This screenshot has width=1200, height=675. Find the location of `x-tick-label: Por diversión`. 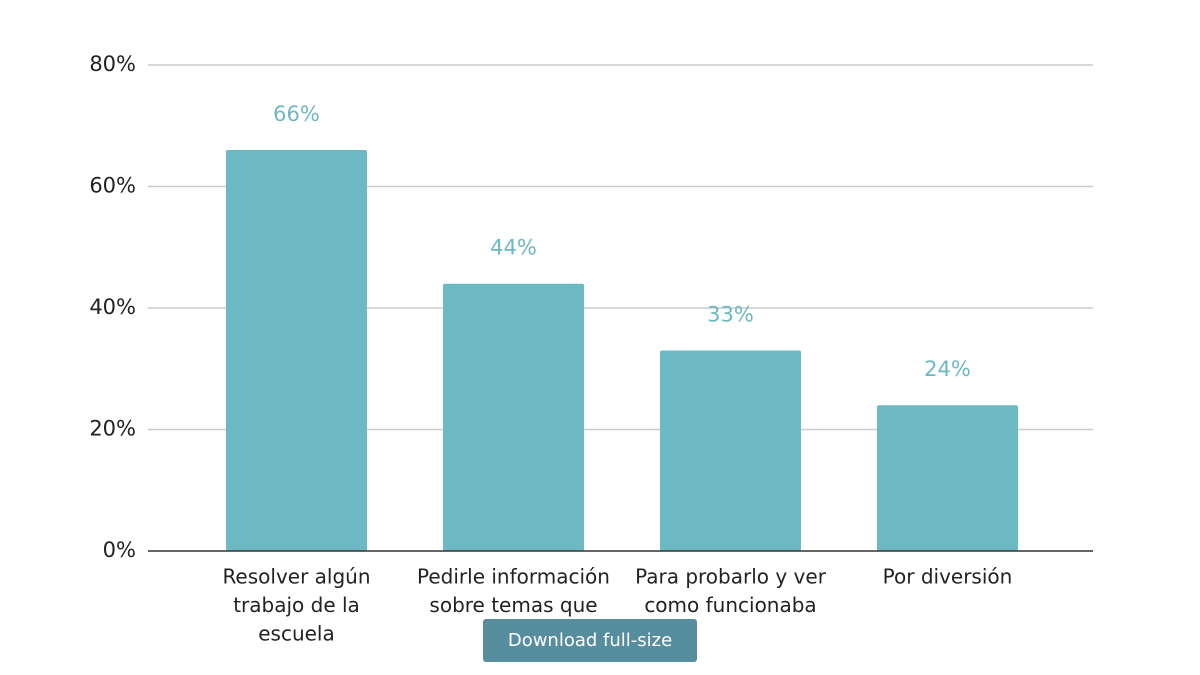

x-tick-label: Por diversión is located at coordinates (948, 577).